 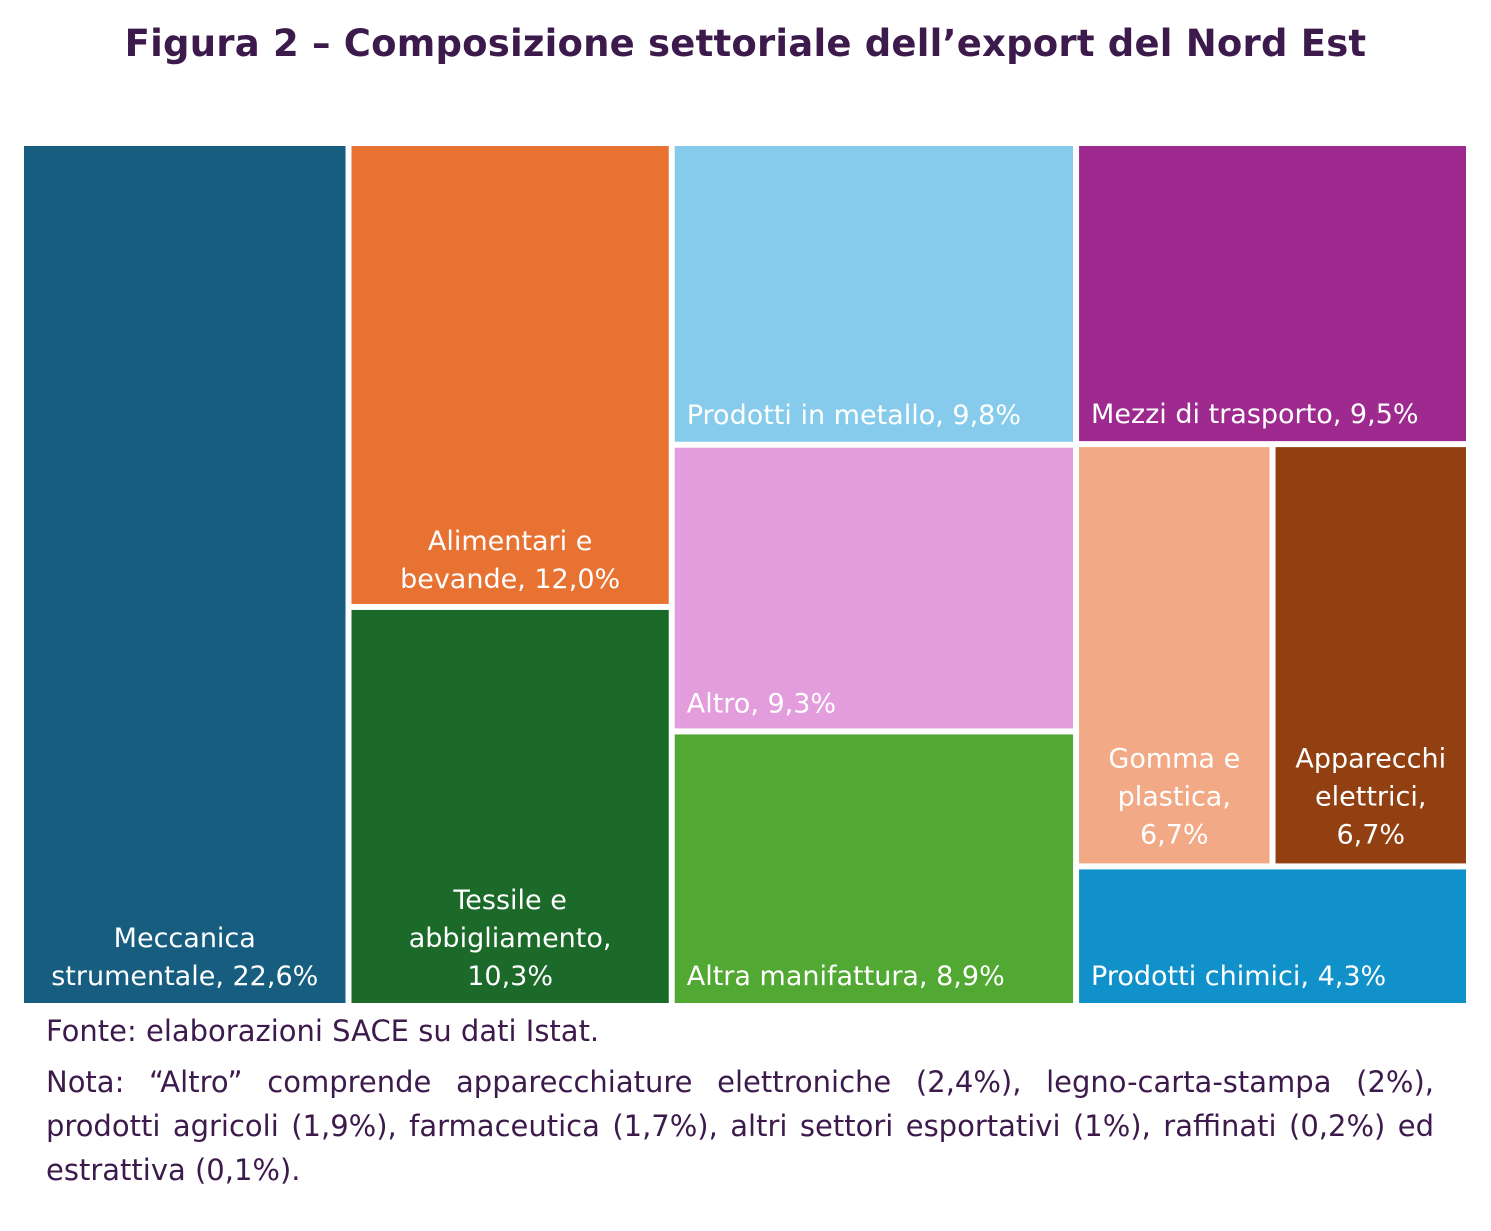 What do you see at coordinates (509, 900) in the screenshot?
I see `tile-label-line: Tessile e` at bounding box center [509, 900].